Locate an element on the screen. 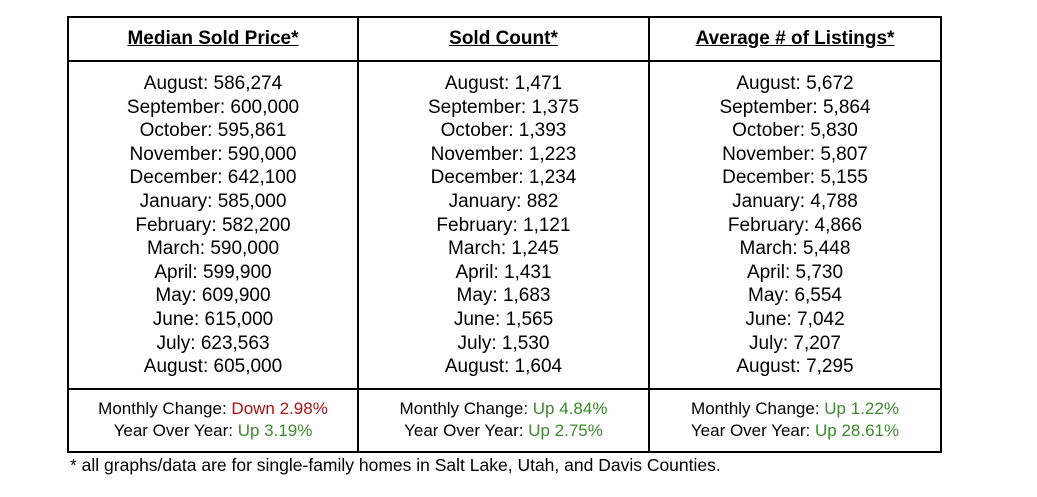 This screenshot has height=497, width=1037. year-over-year-line: Year Over Year: Up 2.75% is located at coordinates (503, 431).